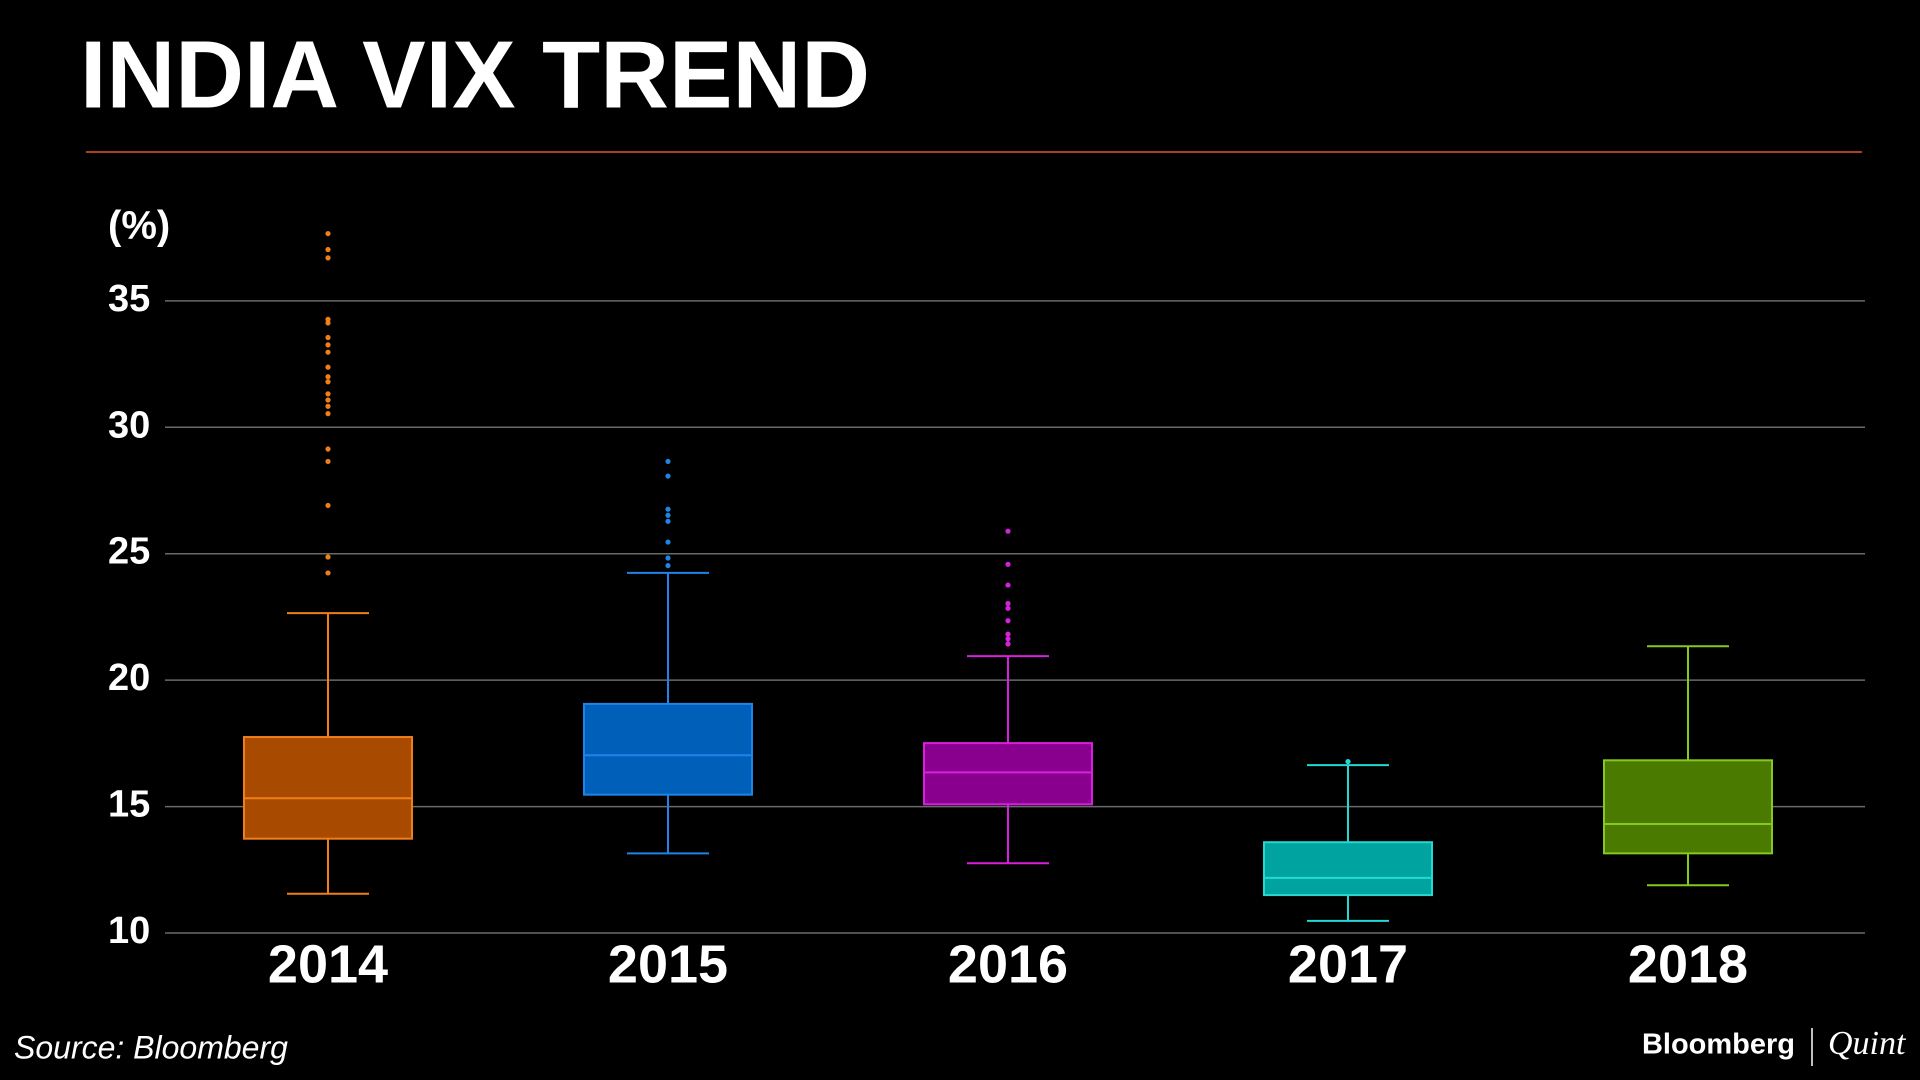 The height and width of the screenshot is (1080, 1920). What do you see at coordinates (1348, 964) in the screenshot?
I see `x-tick-label: 2017` at bounding box center [1348, 964].